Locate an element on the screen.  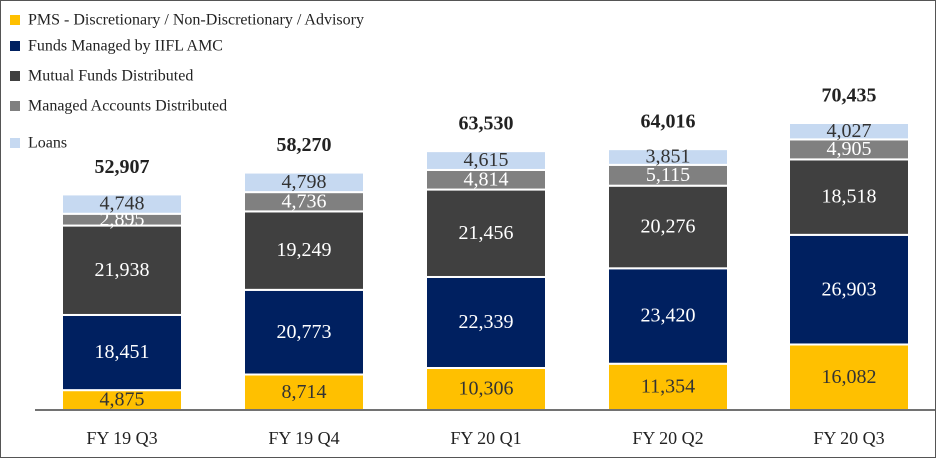
value-label: 4,748 is located at coordinates (122, 204).